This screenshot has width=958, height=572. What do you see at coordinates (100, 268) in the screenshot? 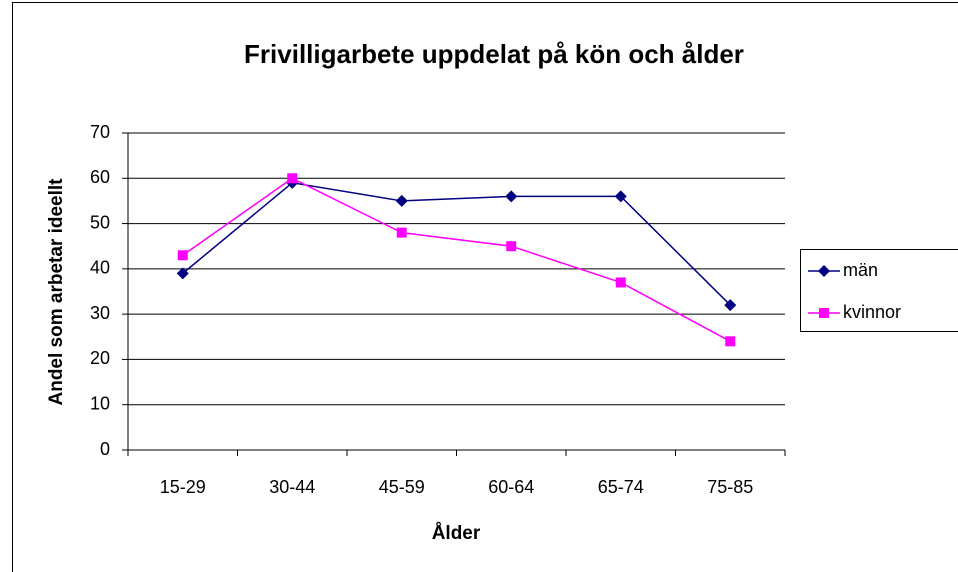
I see `y-tick-label: 40` at bounding box center [100, 268].